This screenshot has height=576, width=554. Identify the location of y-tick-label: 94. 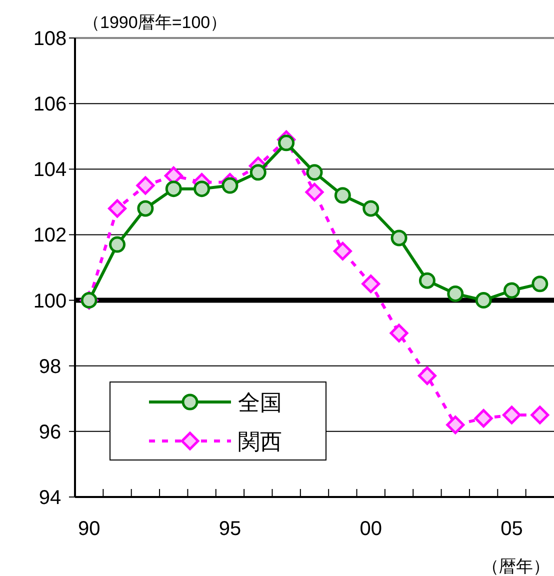
(50, 498).